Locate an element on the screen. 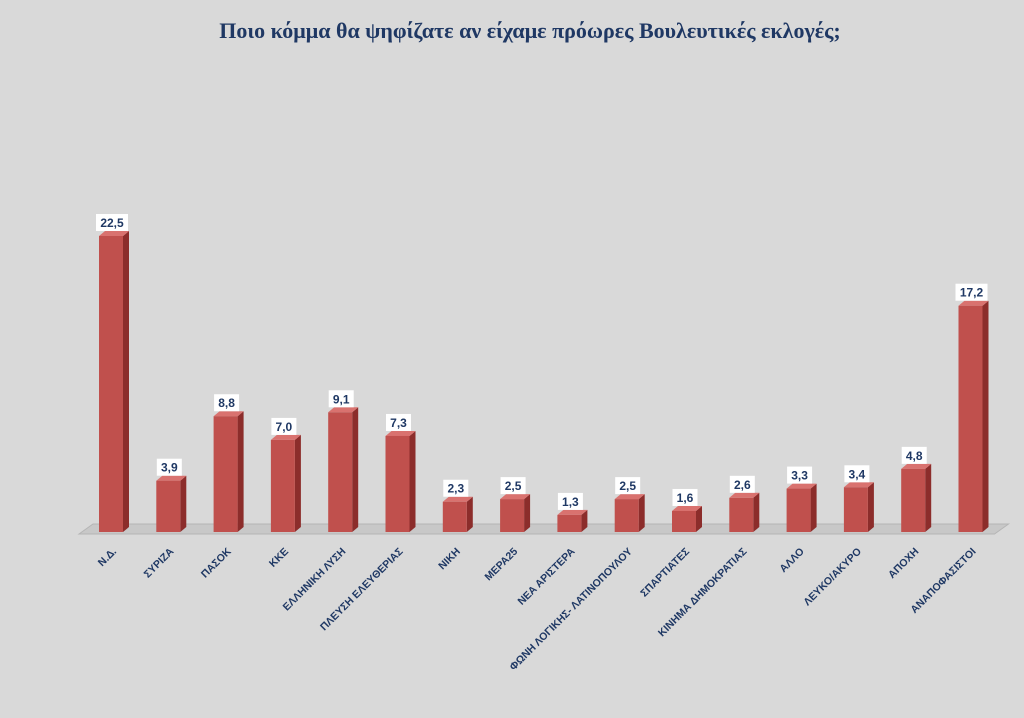 The width and height of the screenshot is (1024, 718). data-label: 7,3 is located at coordinates (398, 422).